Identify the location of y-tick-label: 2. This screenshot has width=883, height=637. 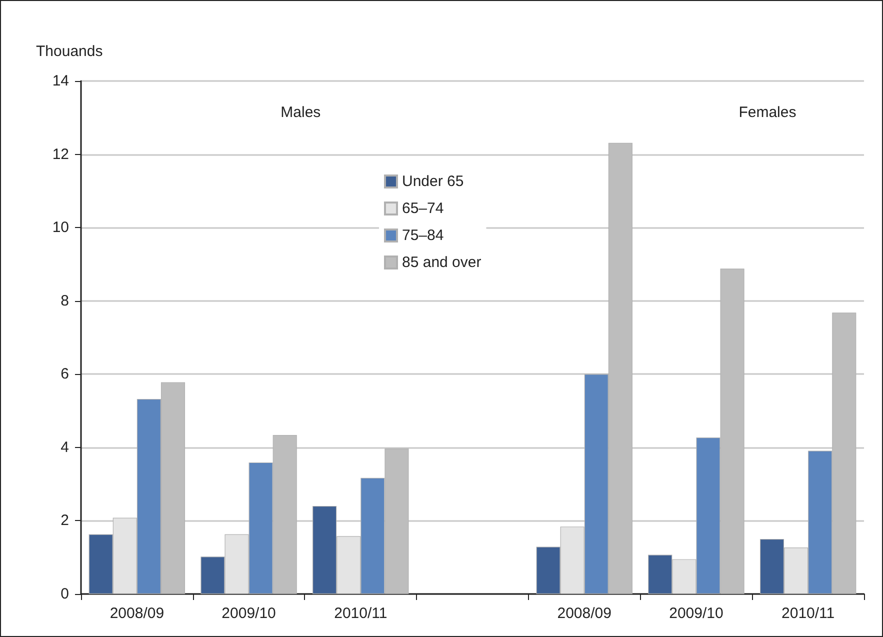
(64, 521).